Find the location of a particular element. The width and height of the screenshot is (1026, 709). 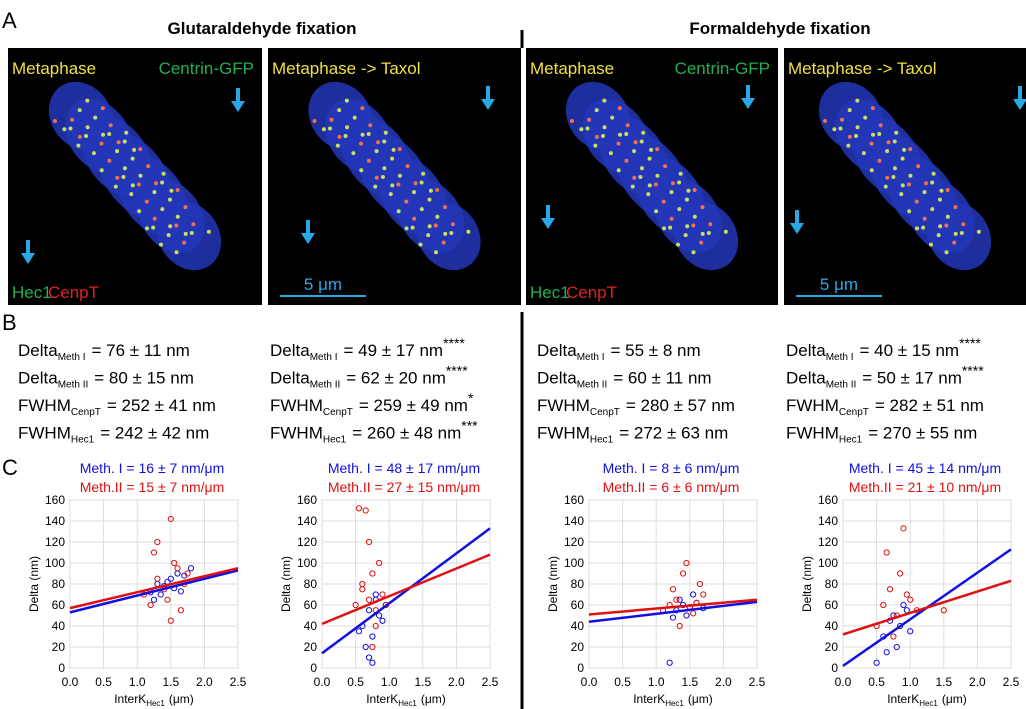

y-tick-label: 60 is located at coordinates (578, 605).